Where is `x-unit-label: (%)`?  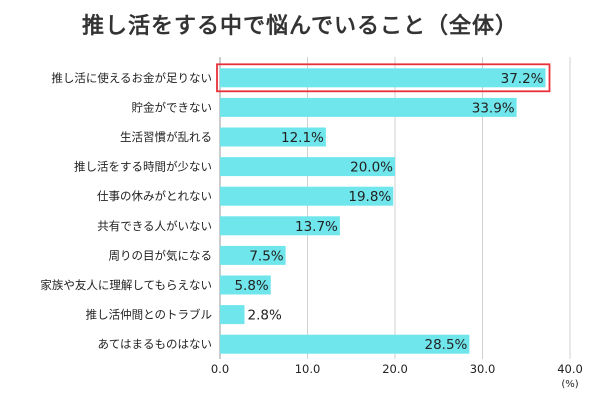 x-unit-label: (%) is located at coordinates (569, 384).